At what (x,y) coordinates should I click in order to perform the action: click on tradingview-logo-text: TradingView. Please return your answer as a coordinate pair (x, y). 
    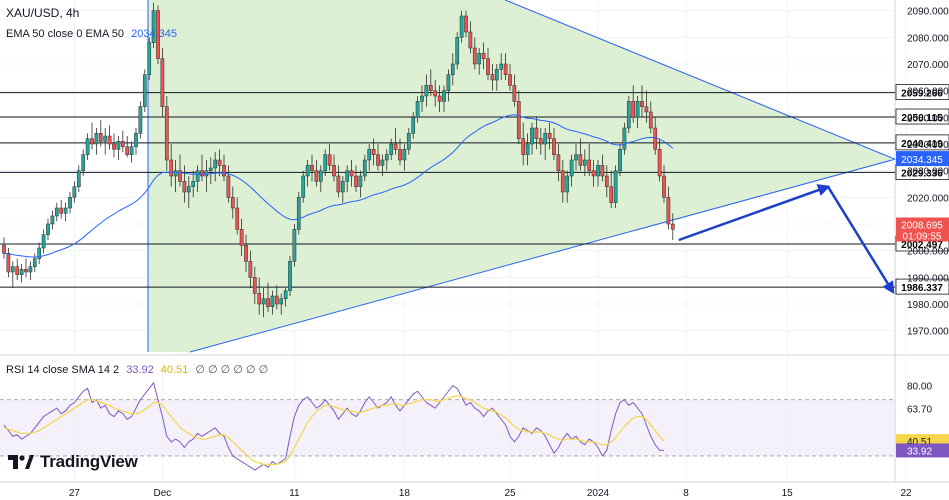
    Looking at the image, I should click on (89, 461).